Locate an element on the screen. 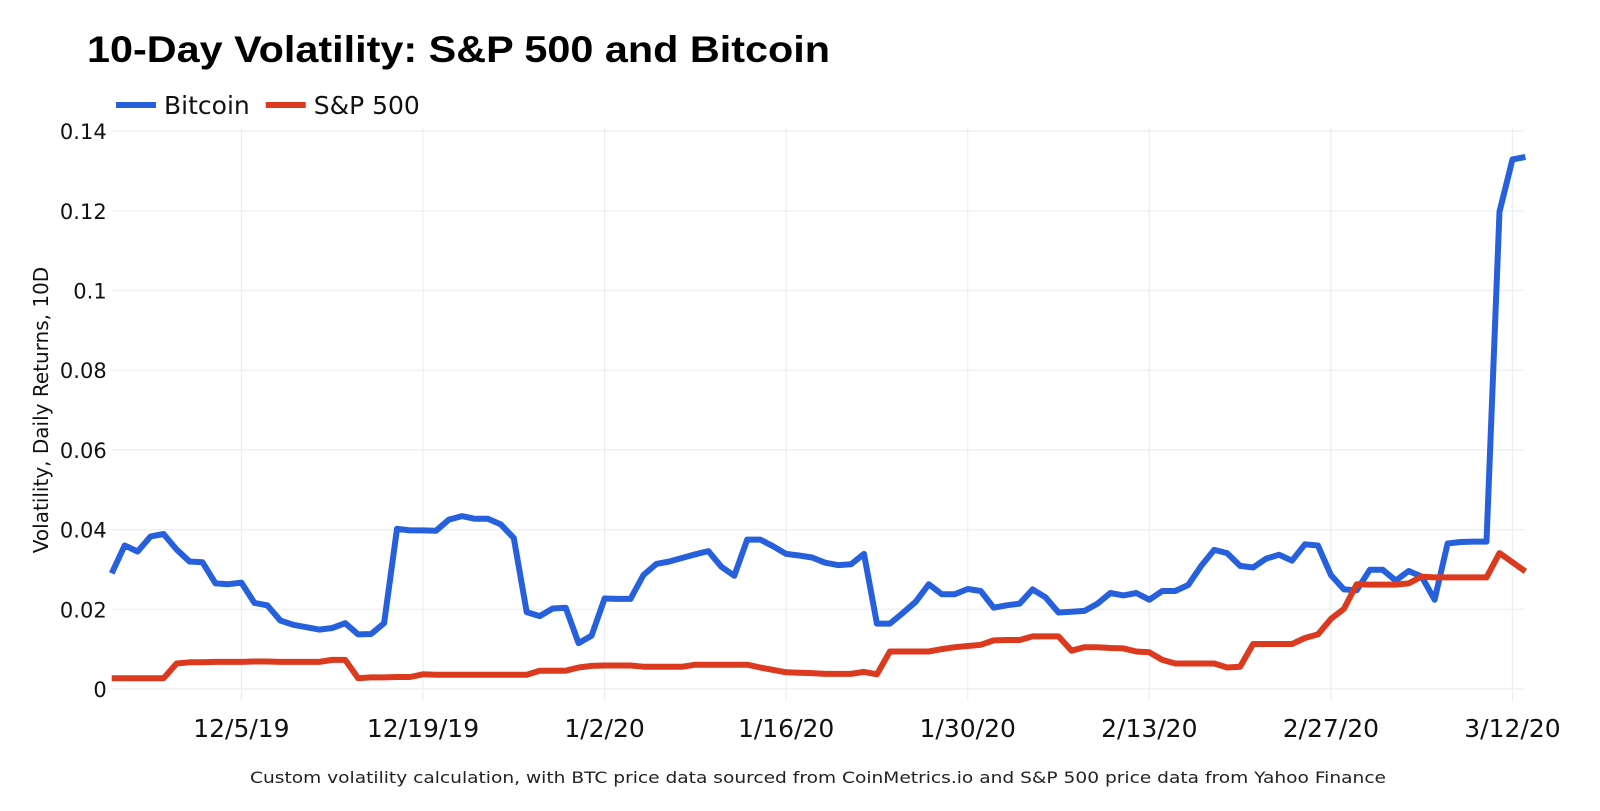  y-tick-label: 0.1 is located at coordinates (89, 292).